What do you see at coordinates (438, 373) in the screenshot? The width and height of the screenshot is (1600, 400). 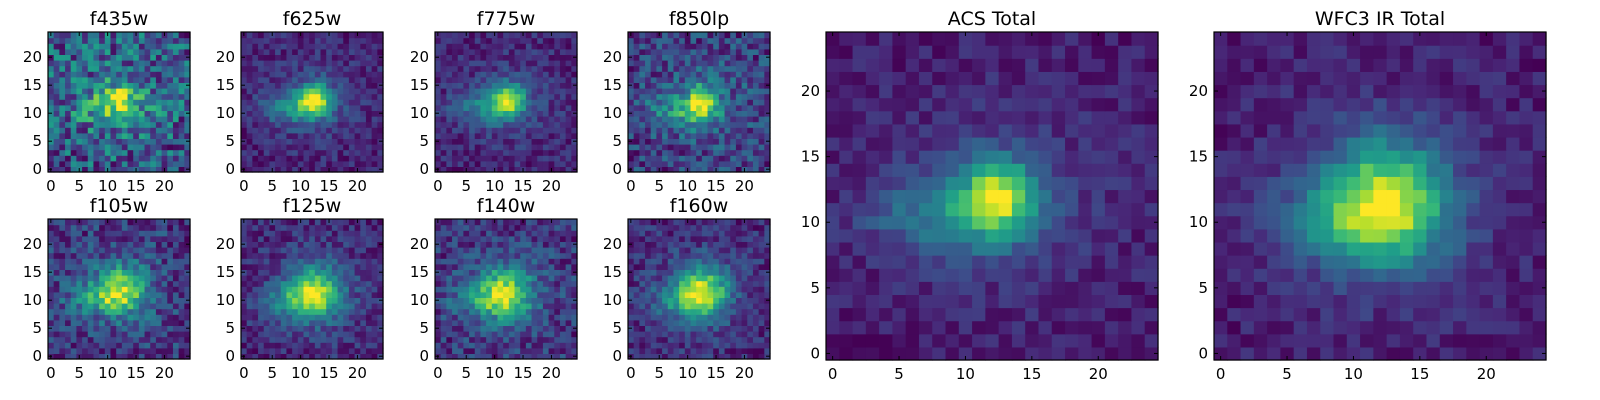 I see `x-tick-label: 0` at bounding box center [438, 373].